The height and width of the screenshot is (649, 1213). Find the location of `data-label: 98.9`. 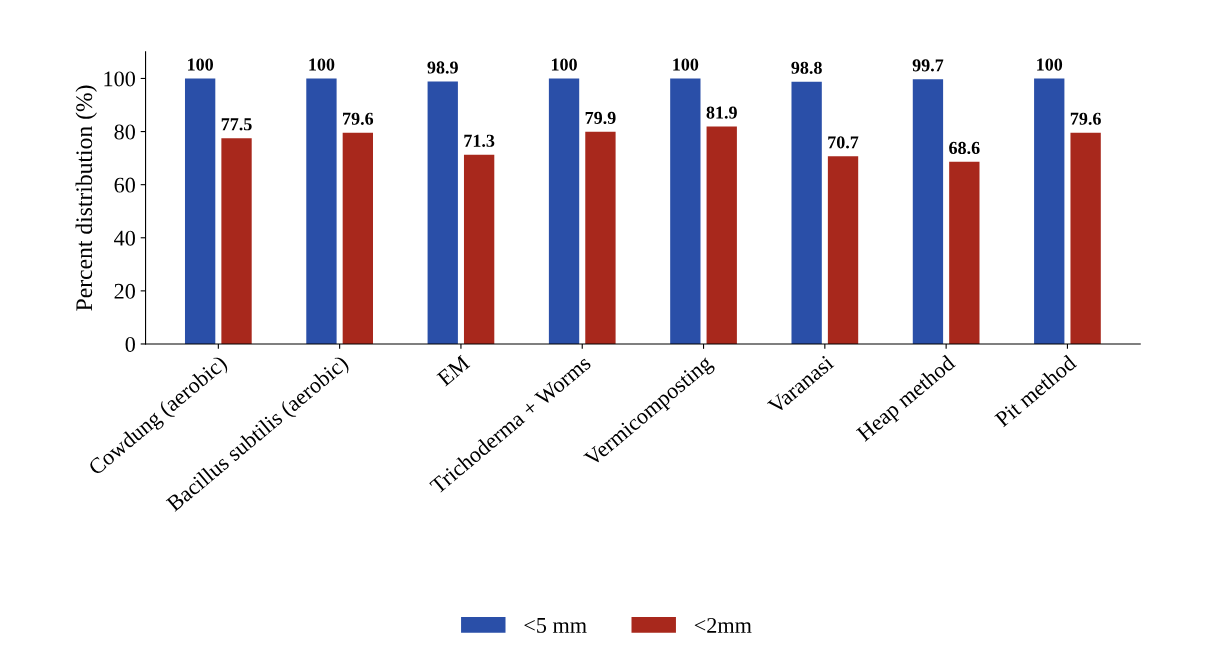

data-label: 98.9 is located at coordinates (442, 67).